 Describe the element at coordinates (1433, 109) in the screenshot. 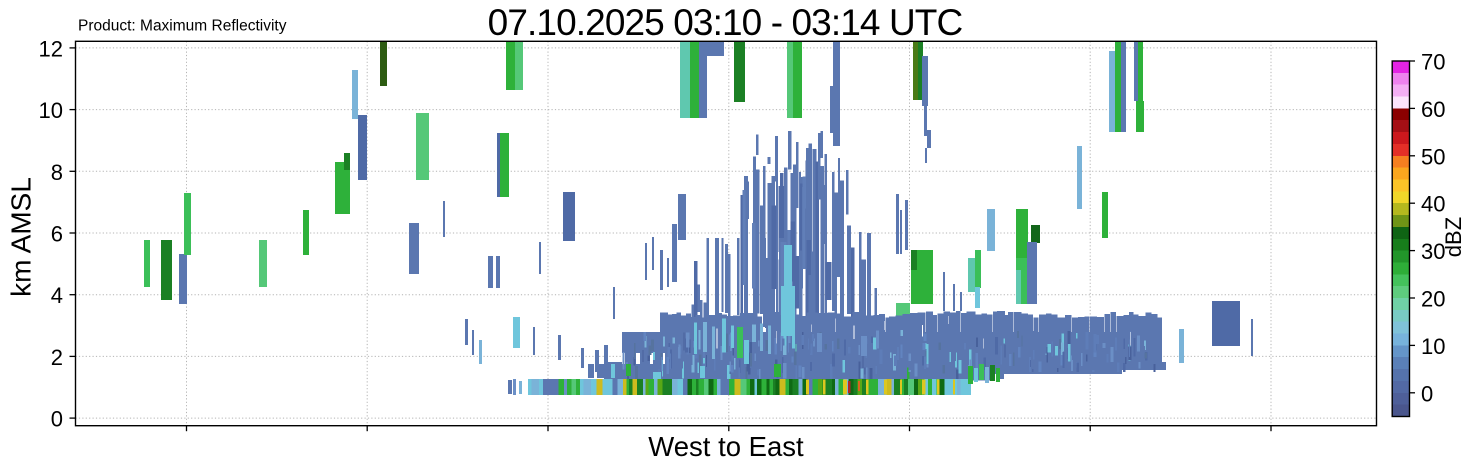

I see `svg-text: 60` at that location.